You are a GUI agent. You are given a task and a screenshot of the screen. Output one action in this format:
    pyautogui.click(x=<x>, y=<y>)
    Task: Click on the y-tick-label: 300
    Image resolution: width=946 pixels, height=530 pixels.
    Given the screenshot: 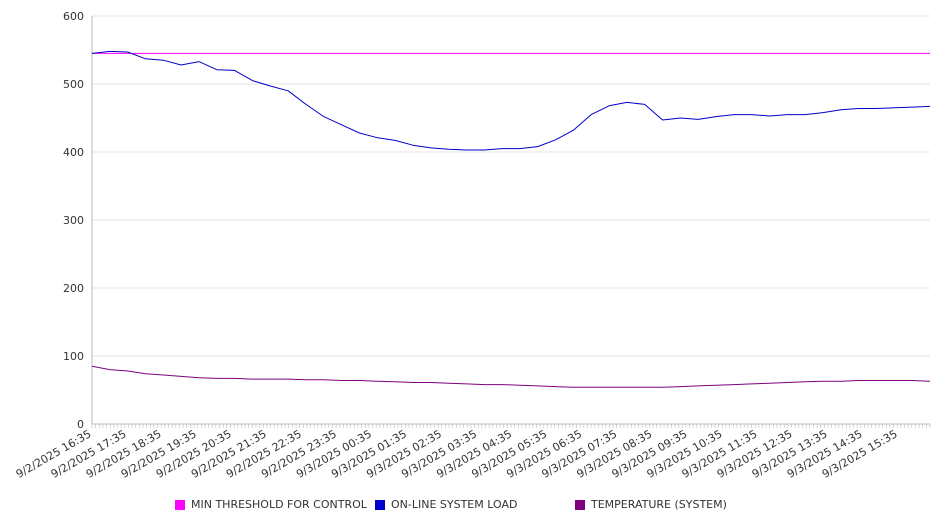 What is the action you would take?
    pyautogui.click(x=73, y=220)
    